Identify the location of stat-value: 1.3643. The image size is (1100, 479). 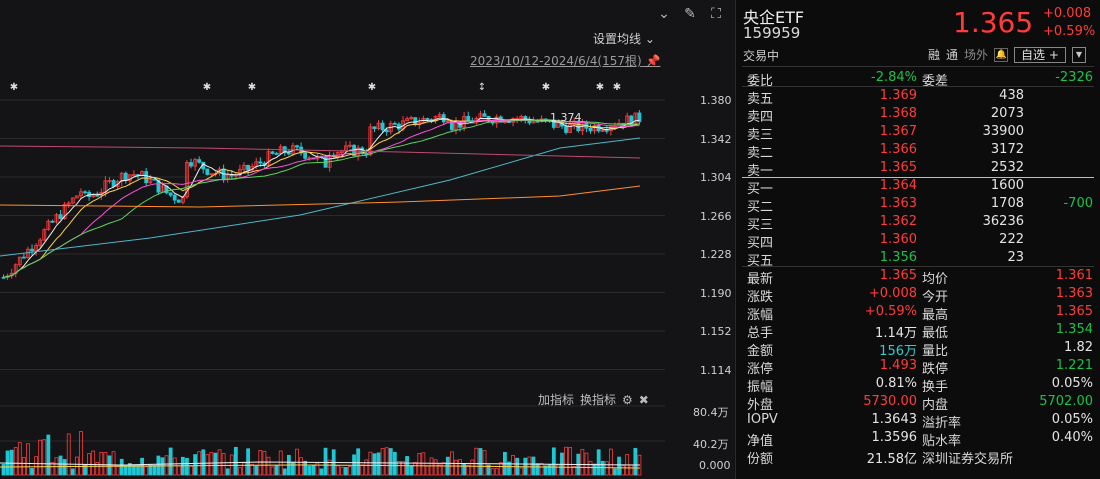
(894, 419).